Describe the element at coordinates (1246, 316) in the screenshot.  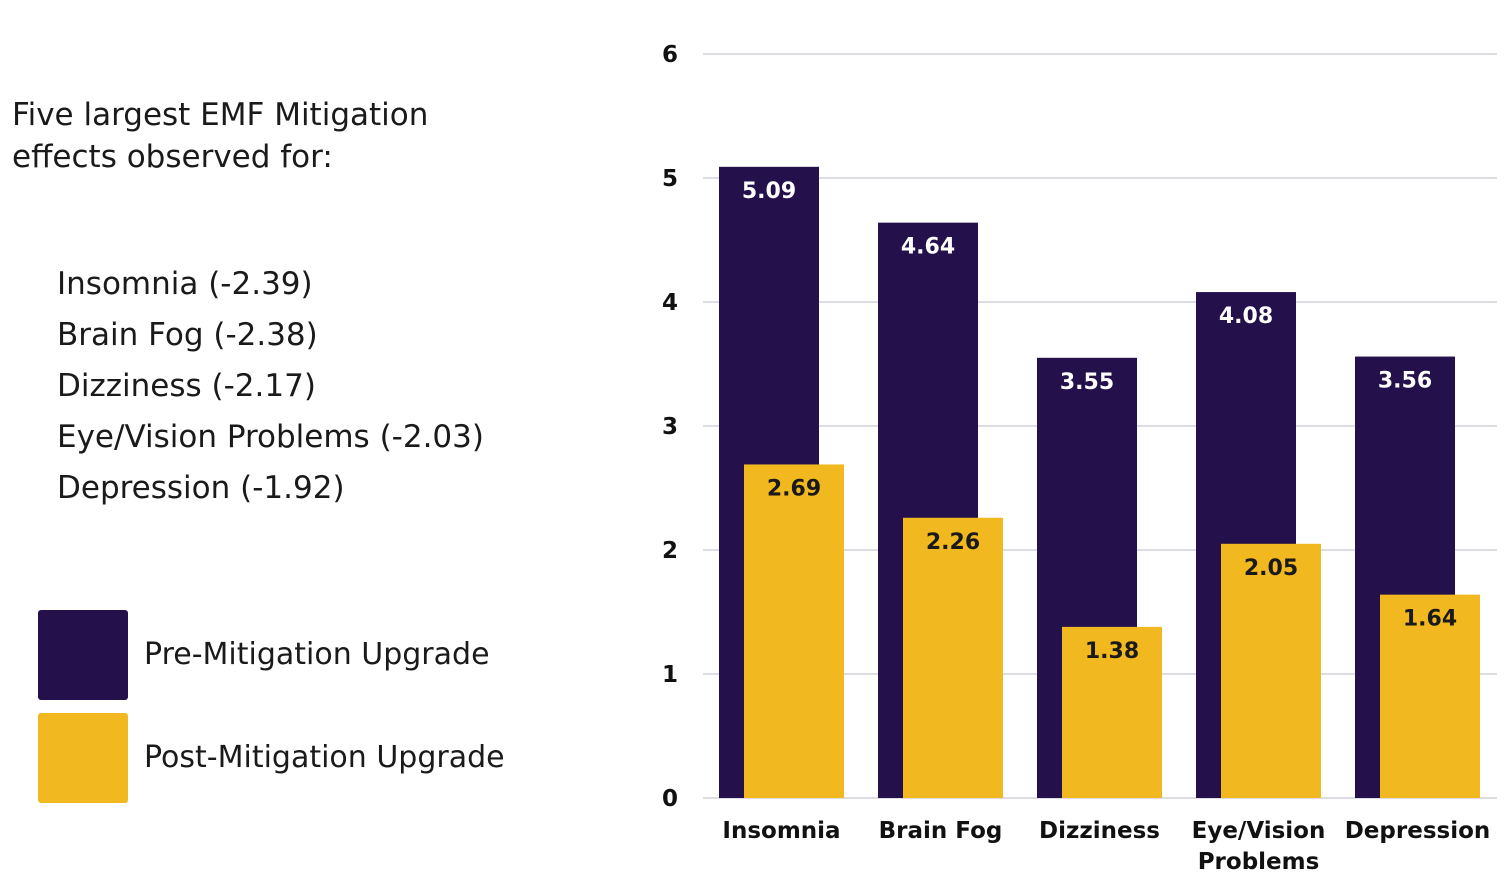
I see `data-label-pre: 4.08` at that location.